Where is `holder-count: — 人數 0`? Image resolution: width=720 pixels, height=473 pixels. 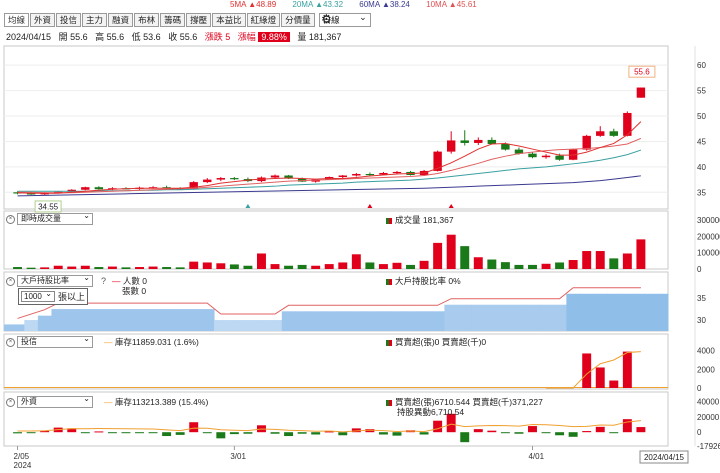 holder-count: — 人數 0 is located at coordinates (129, 281).